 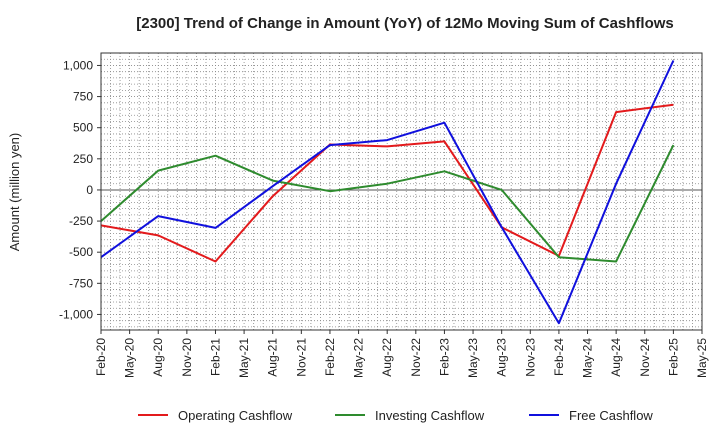 What do you see at coordinates (611, 415) in the screenshot?
I see `legend-label-free-cashflow: Free Cashflow` at bounding box center [611, 415].